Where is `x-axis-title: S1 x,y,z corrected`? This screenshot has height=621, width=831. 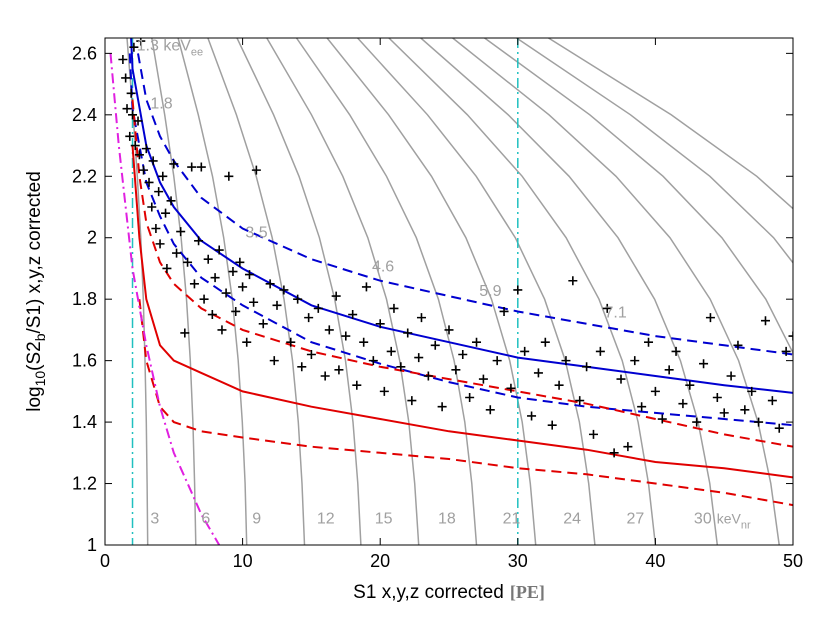 x-axis-title: S1 x,y,z corrected is located at coordinates (428, 592).